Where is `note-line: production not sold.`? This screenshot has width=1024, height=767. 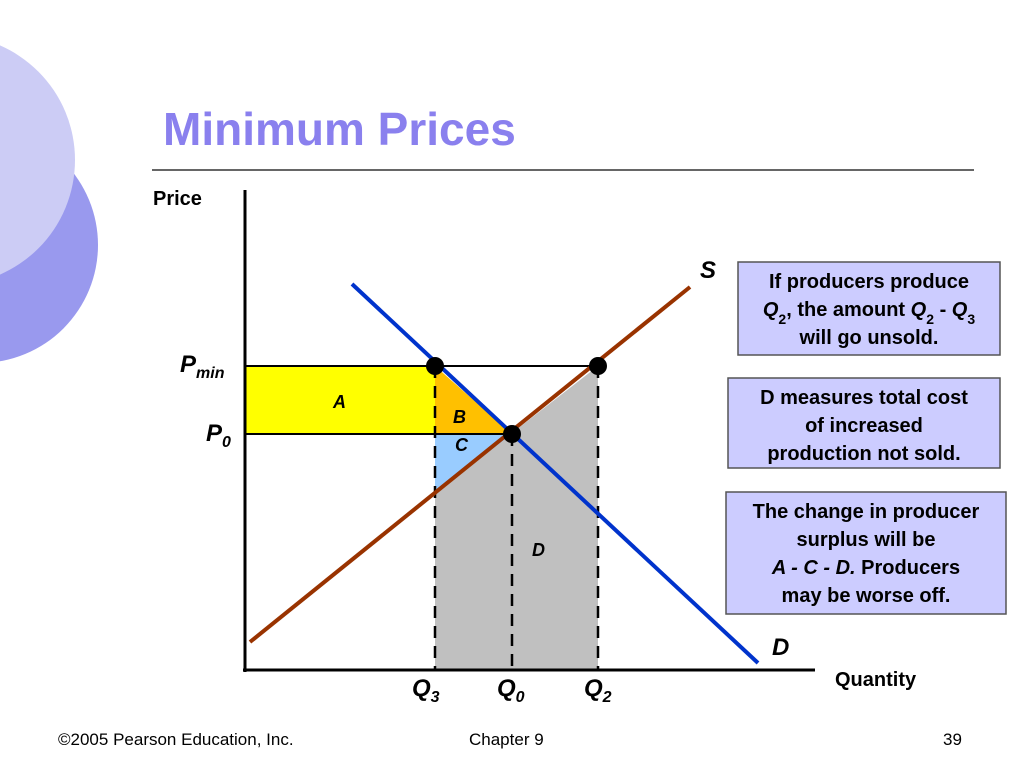 note-line: production not sold. is located at coordinates (863, 454).